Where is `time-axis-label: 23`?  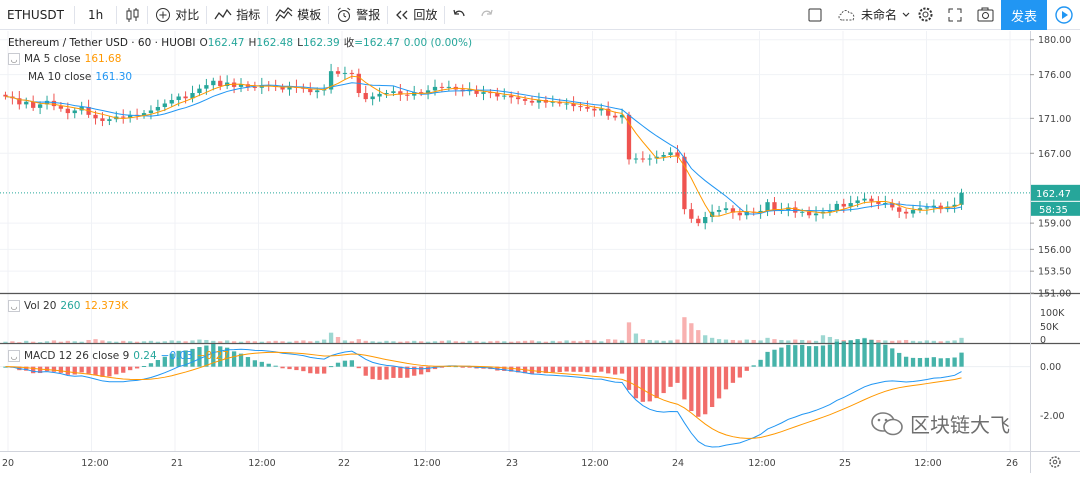
time-axis-label: 23 is located at coordinates (512, 463).